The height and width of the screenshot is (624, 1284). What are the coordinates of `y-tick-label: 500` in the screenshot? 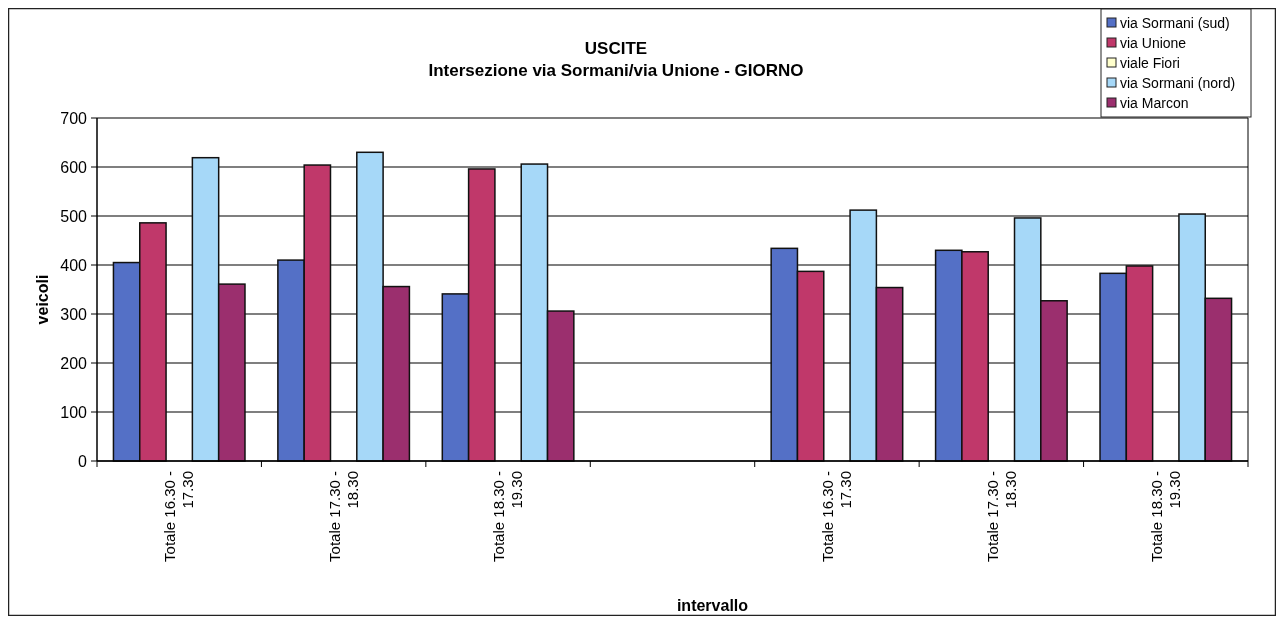 It's located at (74, 216).